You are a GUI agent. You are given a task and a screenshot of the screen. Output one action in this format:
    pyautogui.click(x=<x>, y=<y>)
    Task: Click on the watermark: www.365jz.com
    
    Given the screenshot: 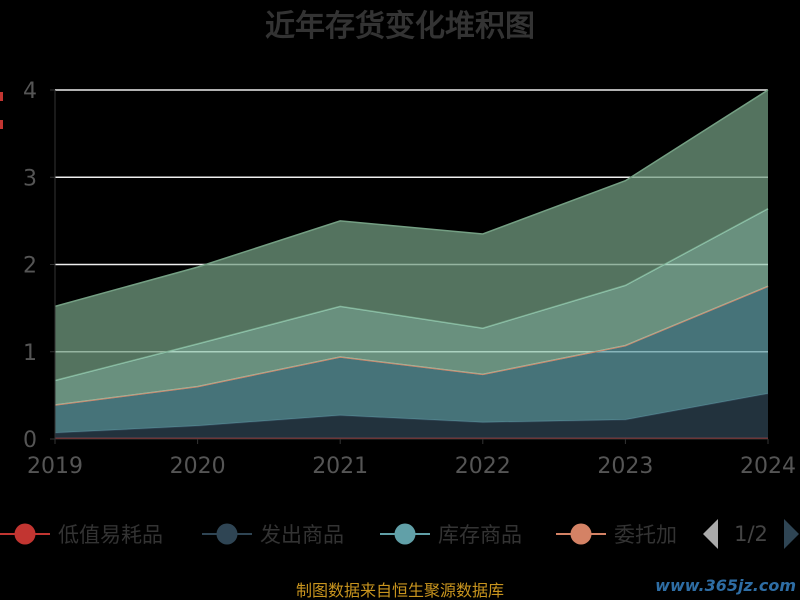 What is the action you would take?
    pyautogui.click(x=725, y=585)
    